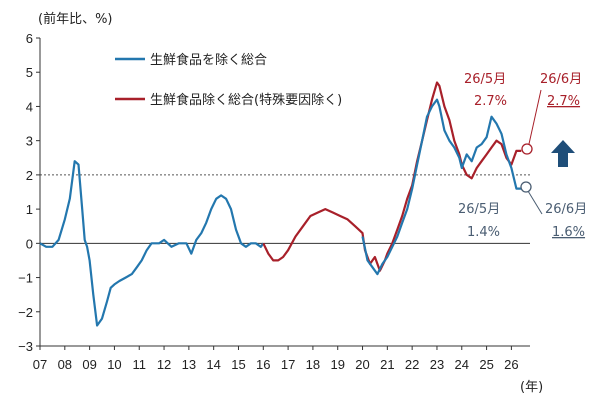 The image size is (600, 402). Describe the element at coordinates (531, 387) in the screenshot. I see `x-axis-unit: (年)` at that location.